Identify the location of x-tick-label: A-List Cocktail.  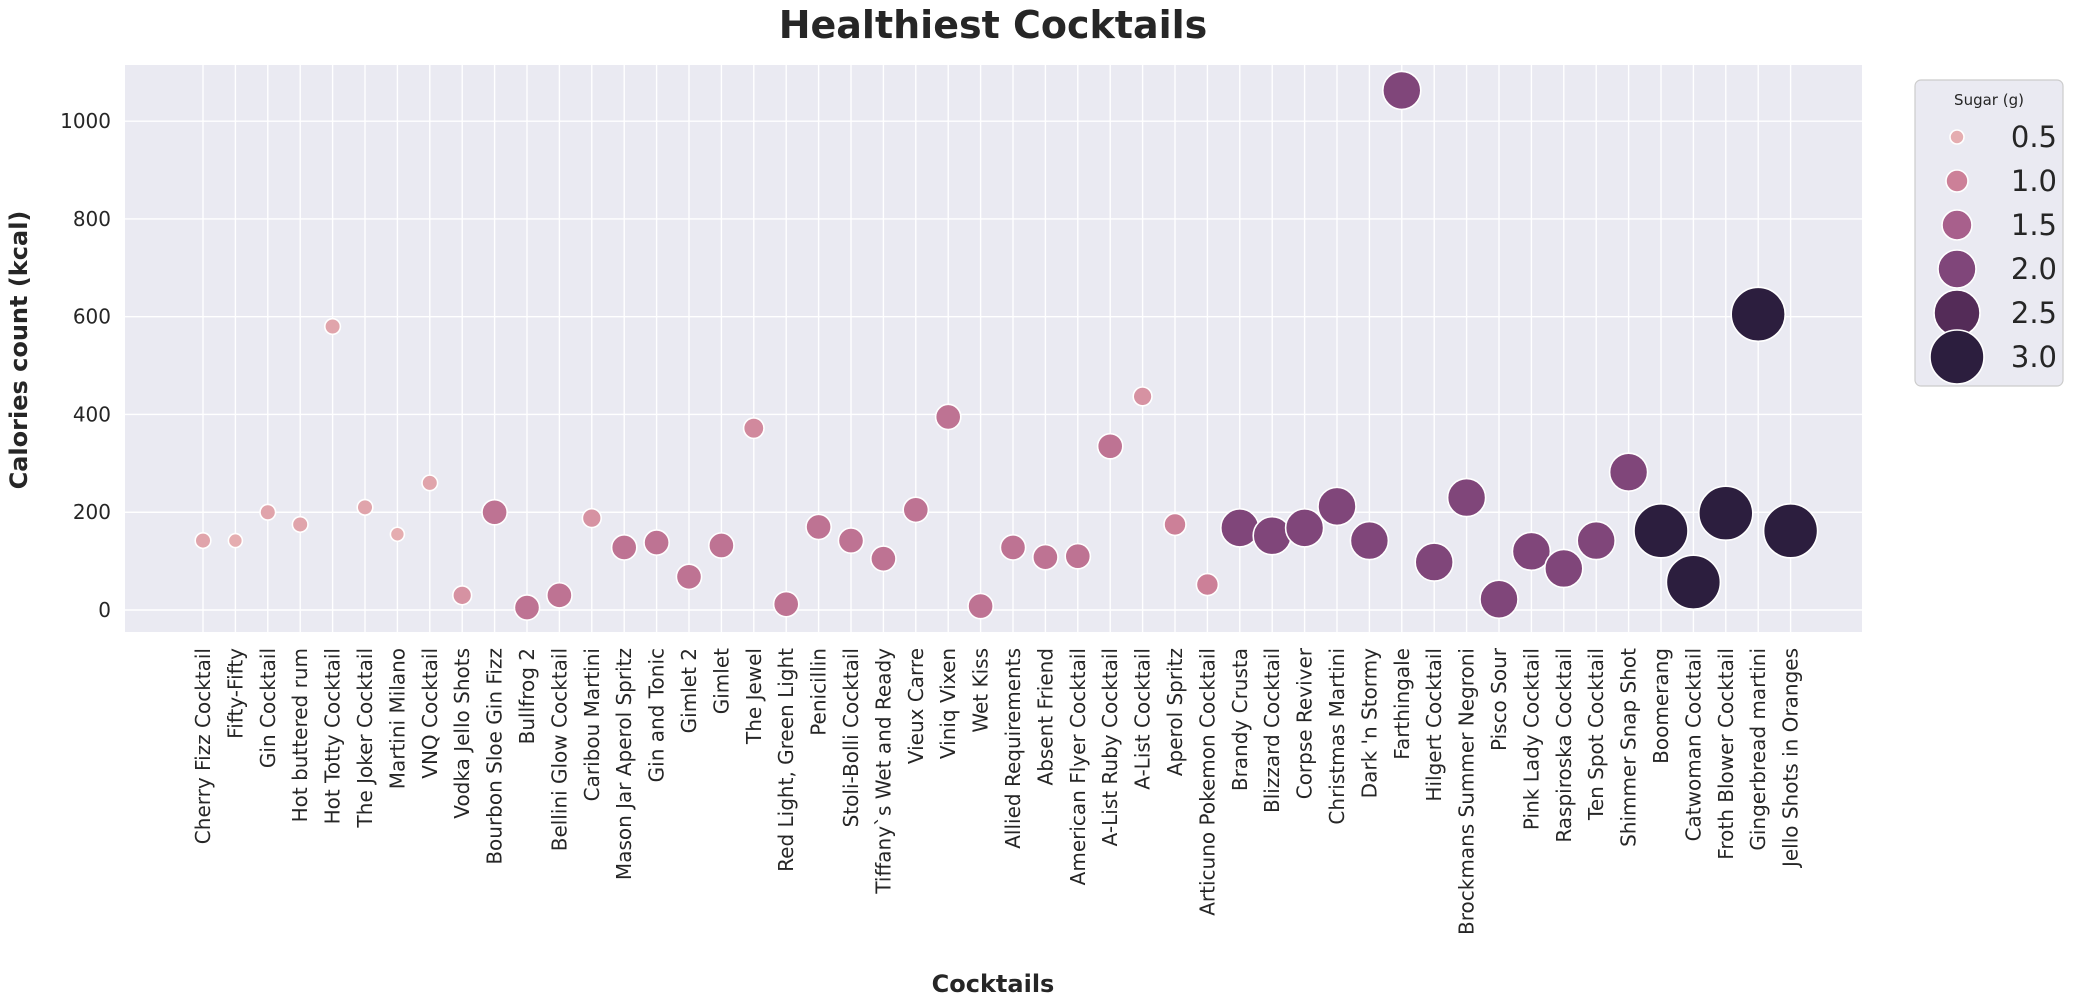
(1143, 719).